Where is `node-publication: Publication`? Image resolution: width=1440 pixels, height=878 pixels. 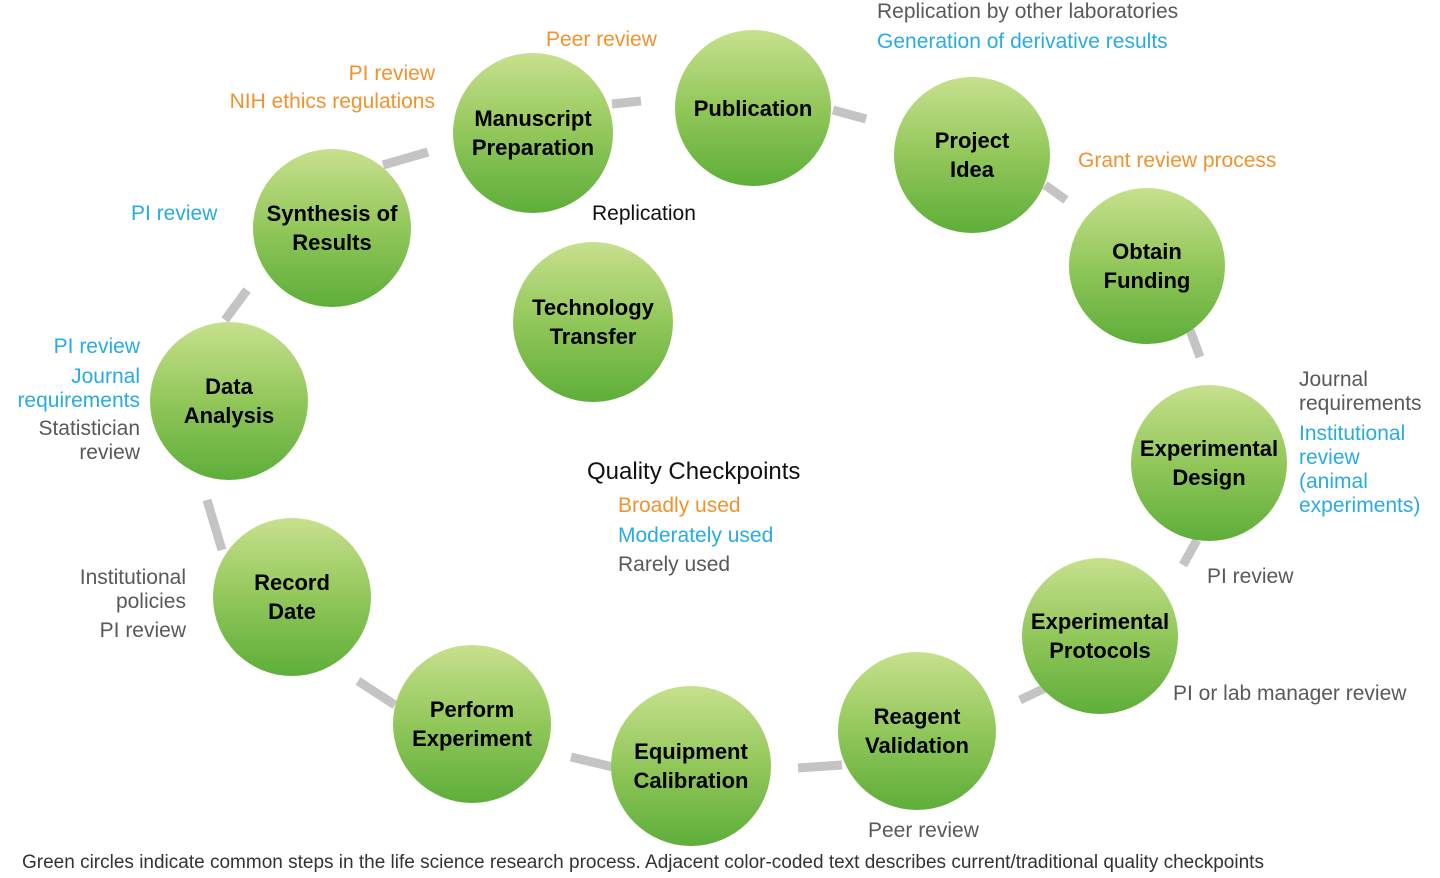 node-publication: Publication is located at coordinates (753, 108).